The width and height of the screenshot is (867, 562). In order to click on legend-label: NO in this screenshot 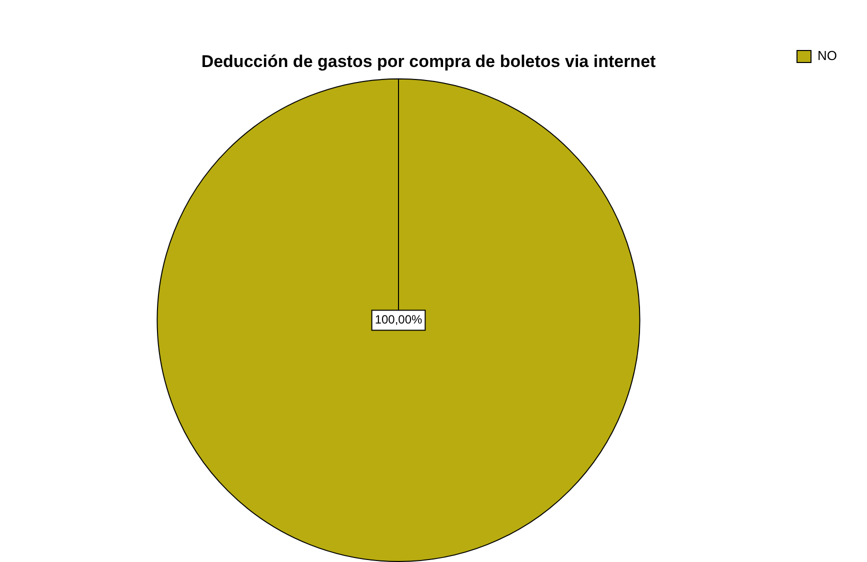, I will do `click(827, 56)`.